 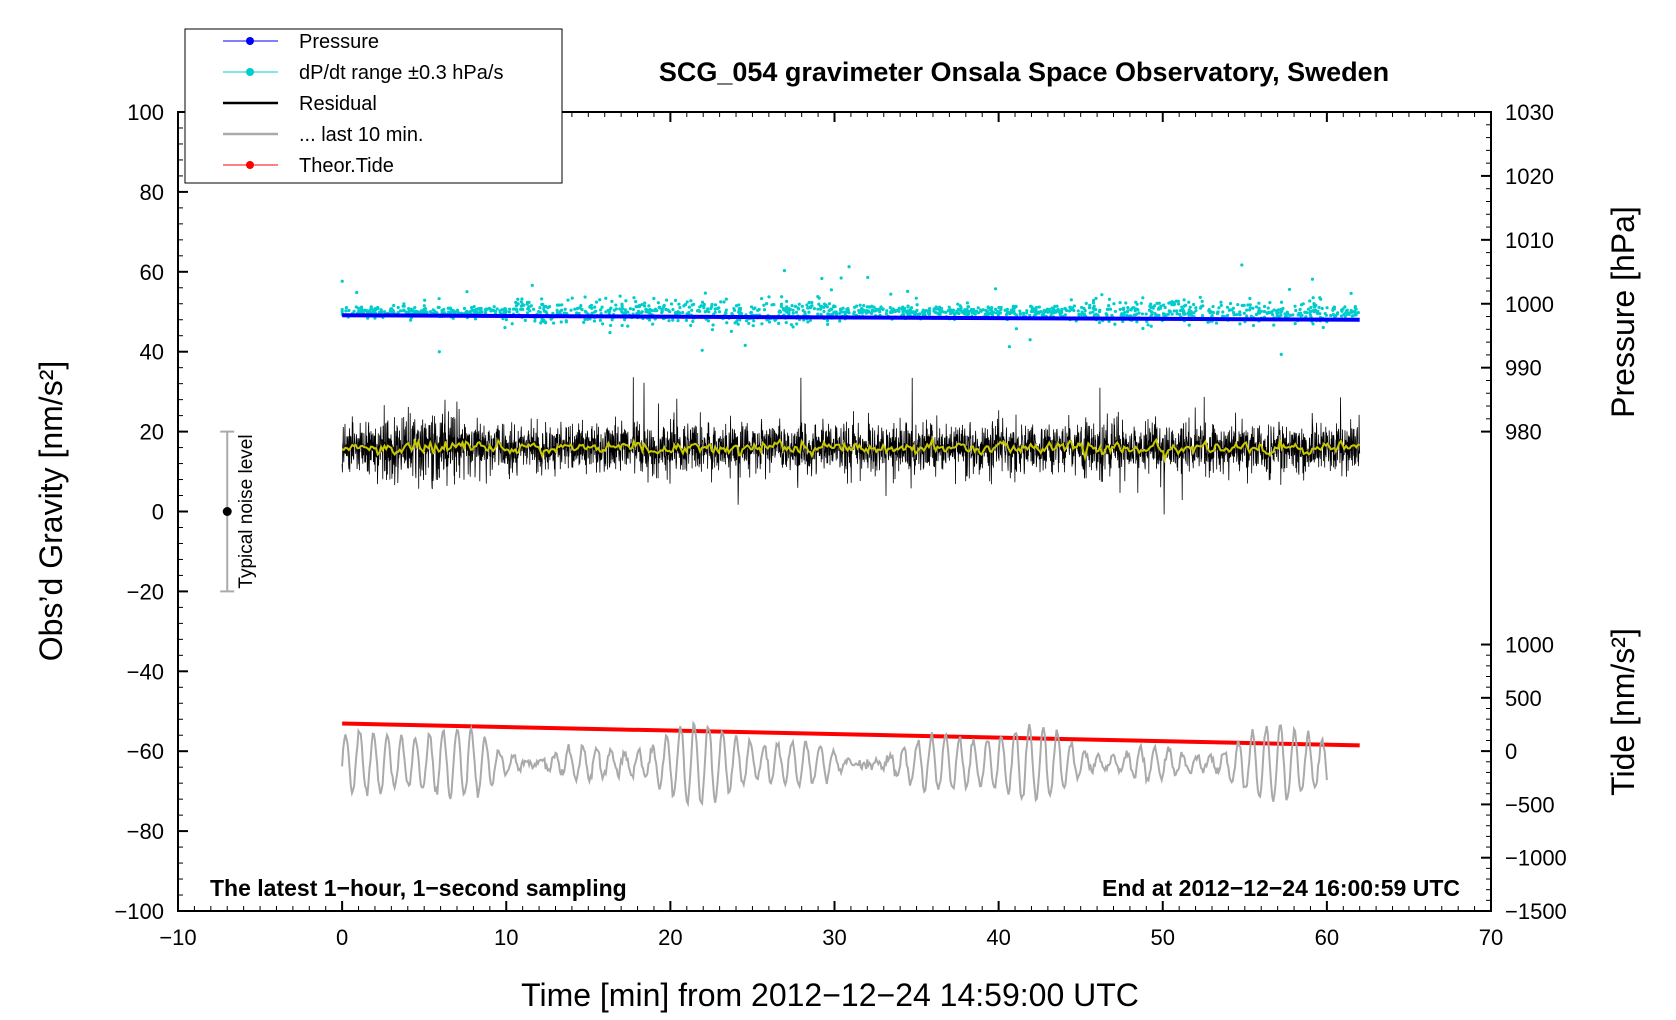 I want to click on legend-swatch-dot, so click(x=250, y=72).